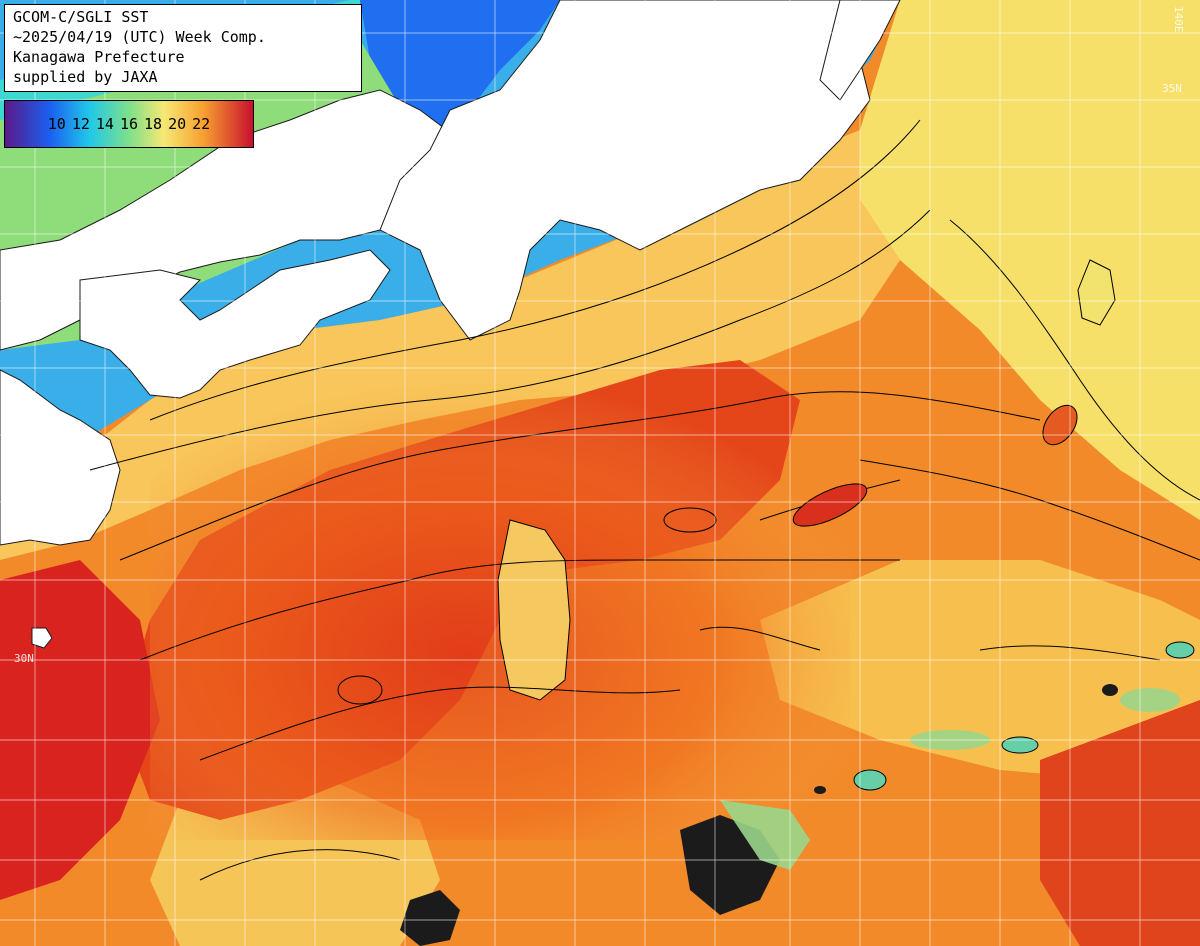 This screenshot has height=946, width=1200. Describe the element at coordinates (1178, 19) in the screenshot. I see `lon-label-top: 140E` at that location.